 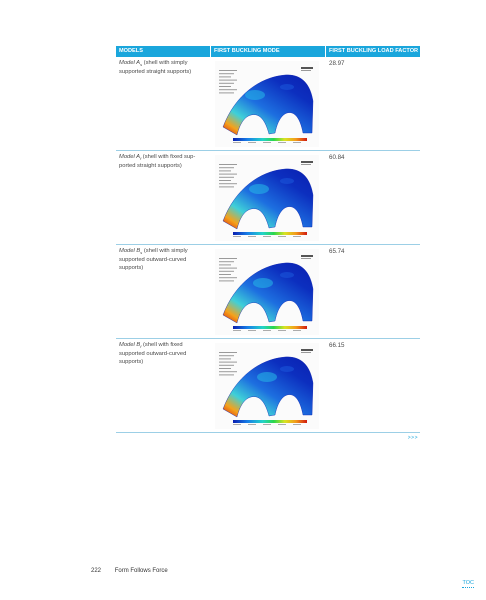 I want to click on load-factor-value: 60.84, so click(x=337, y=157).